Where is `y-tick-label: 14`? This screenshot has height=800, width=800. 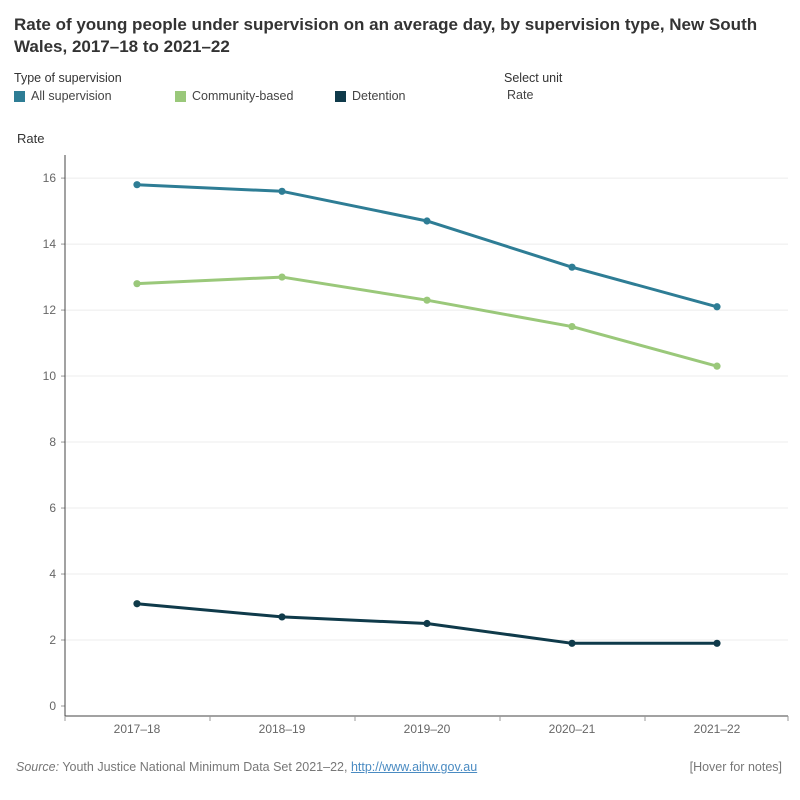 y-tick-label: 14 is located at coordinates (50, 244).